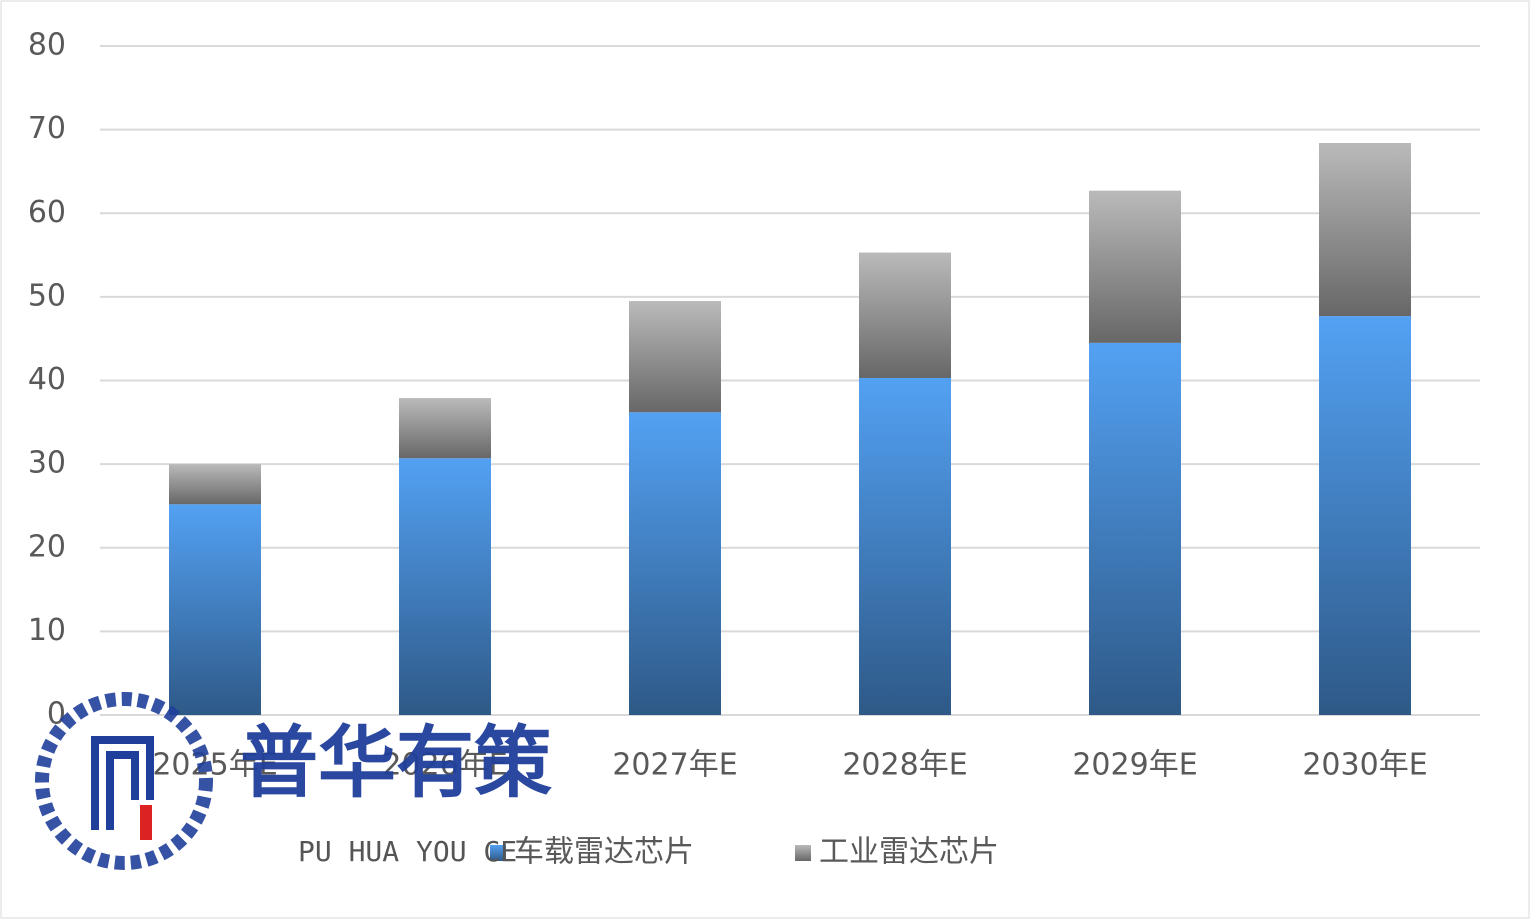  I want to click on watermark: 普华有策 PU HUA YOU CE, so click(293, 781).